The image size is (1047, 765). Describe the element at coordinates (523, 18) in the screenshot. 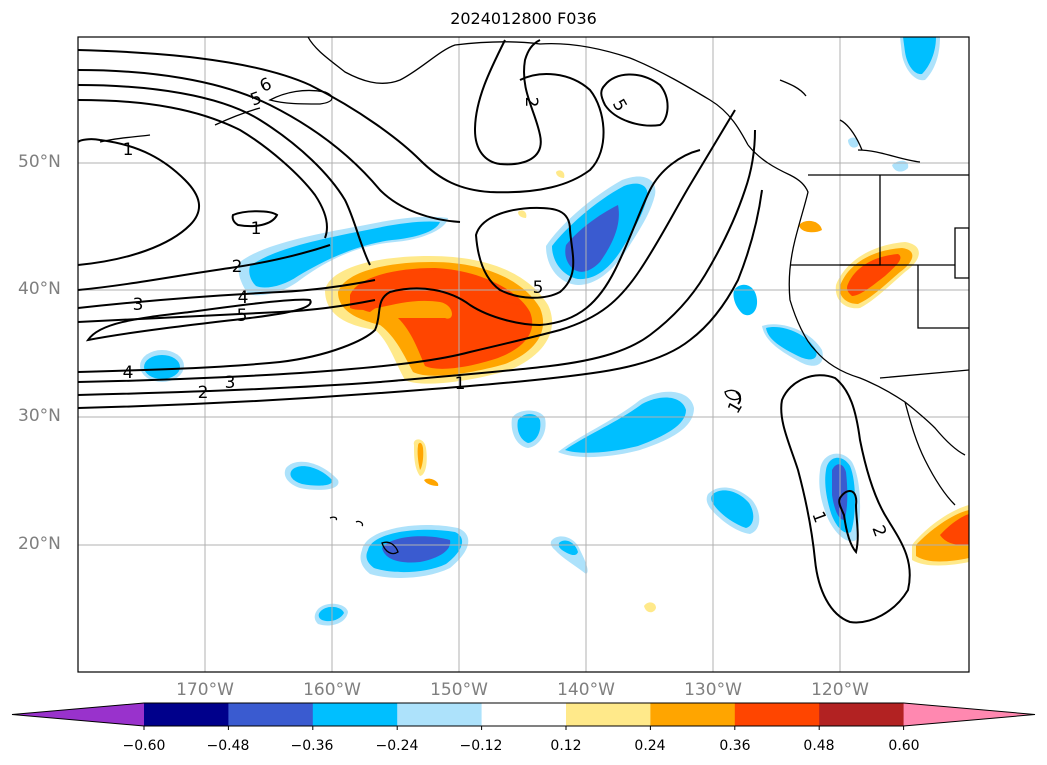

I see `map-title: 2024012800 F036` at that location.